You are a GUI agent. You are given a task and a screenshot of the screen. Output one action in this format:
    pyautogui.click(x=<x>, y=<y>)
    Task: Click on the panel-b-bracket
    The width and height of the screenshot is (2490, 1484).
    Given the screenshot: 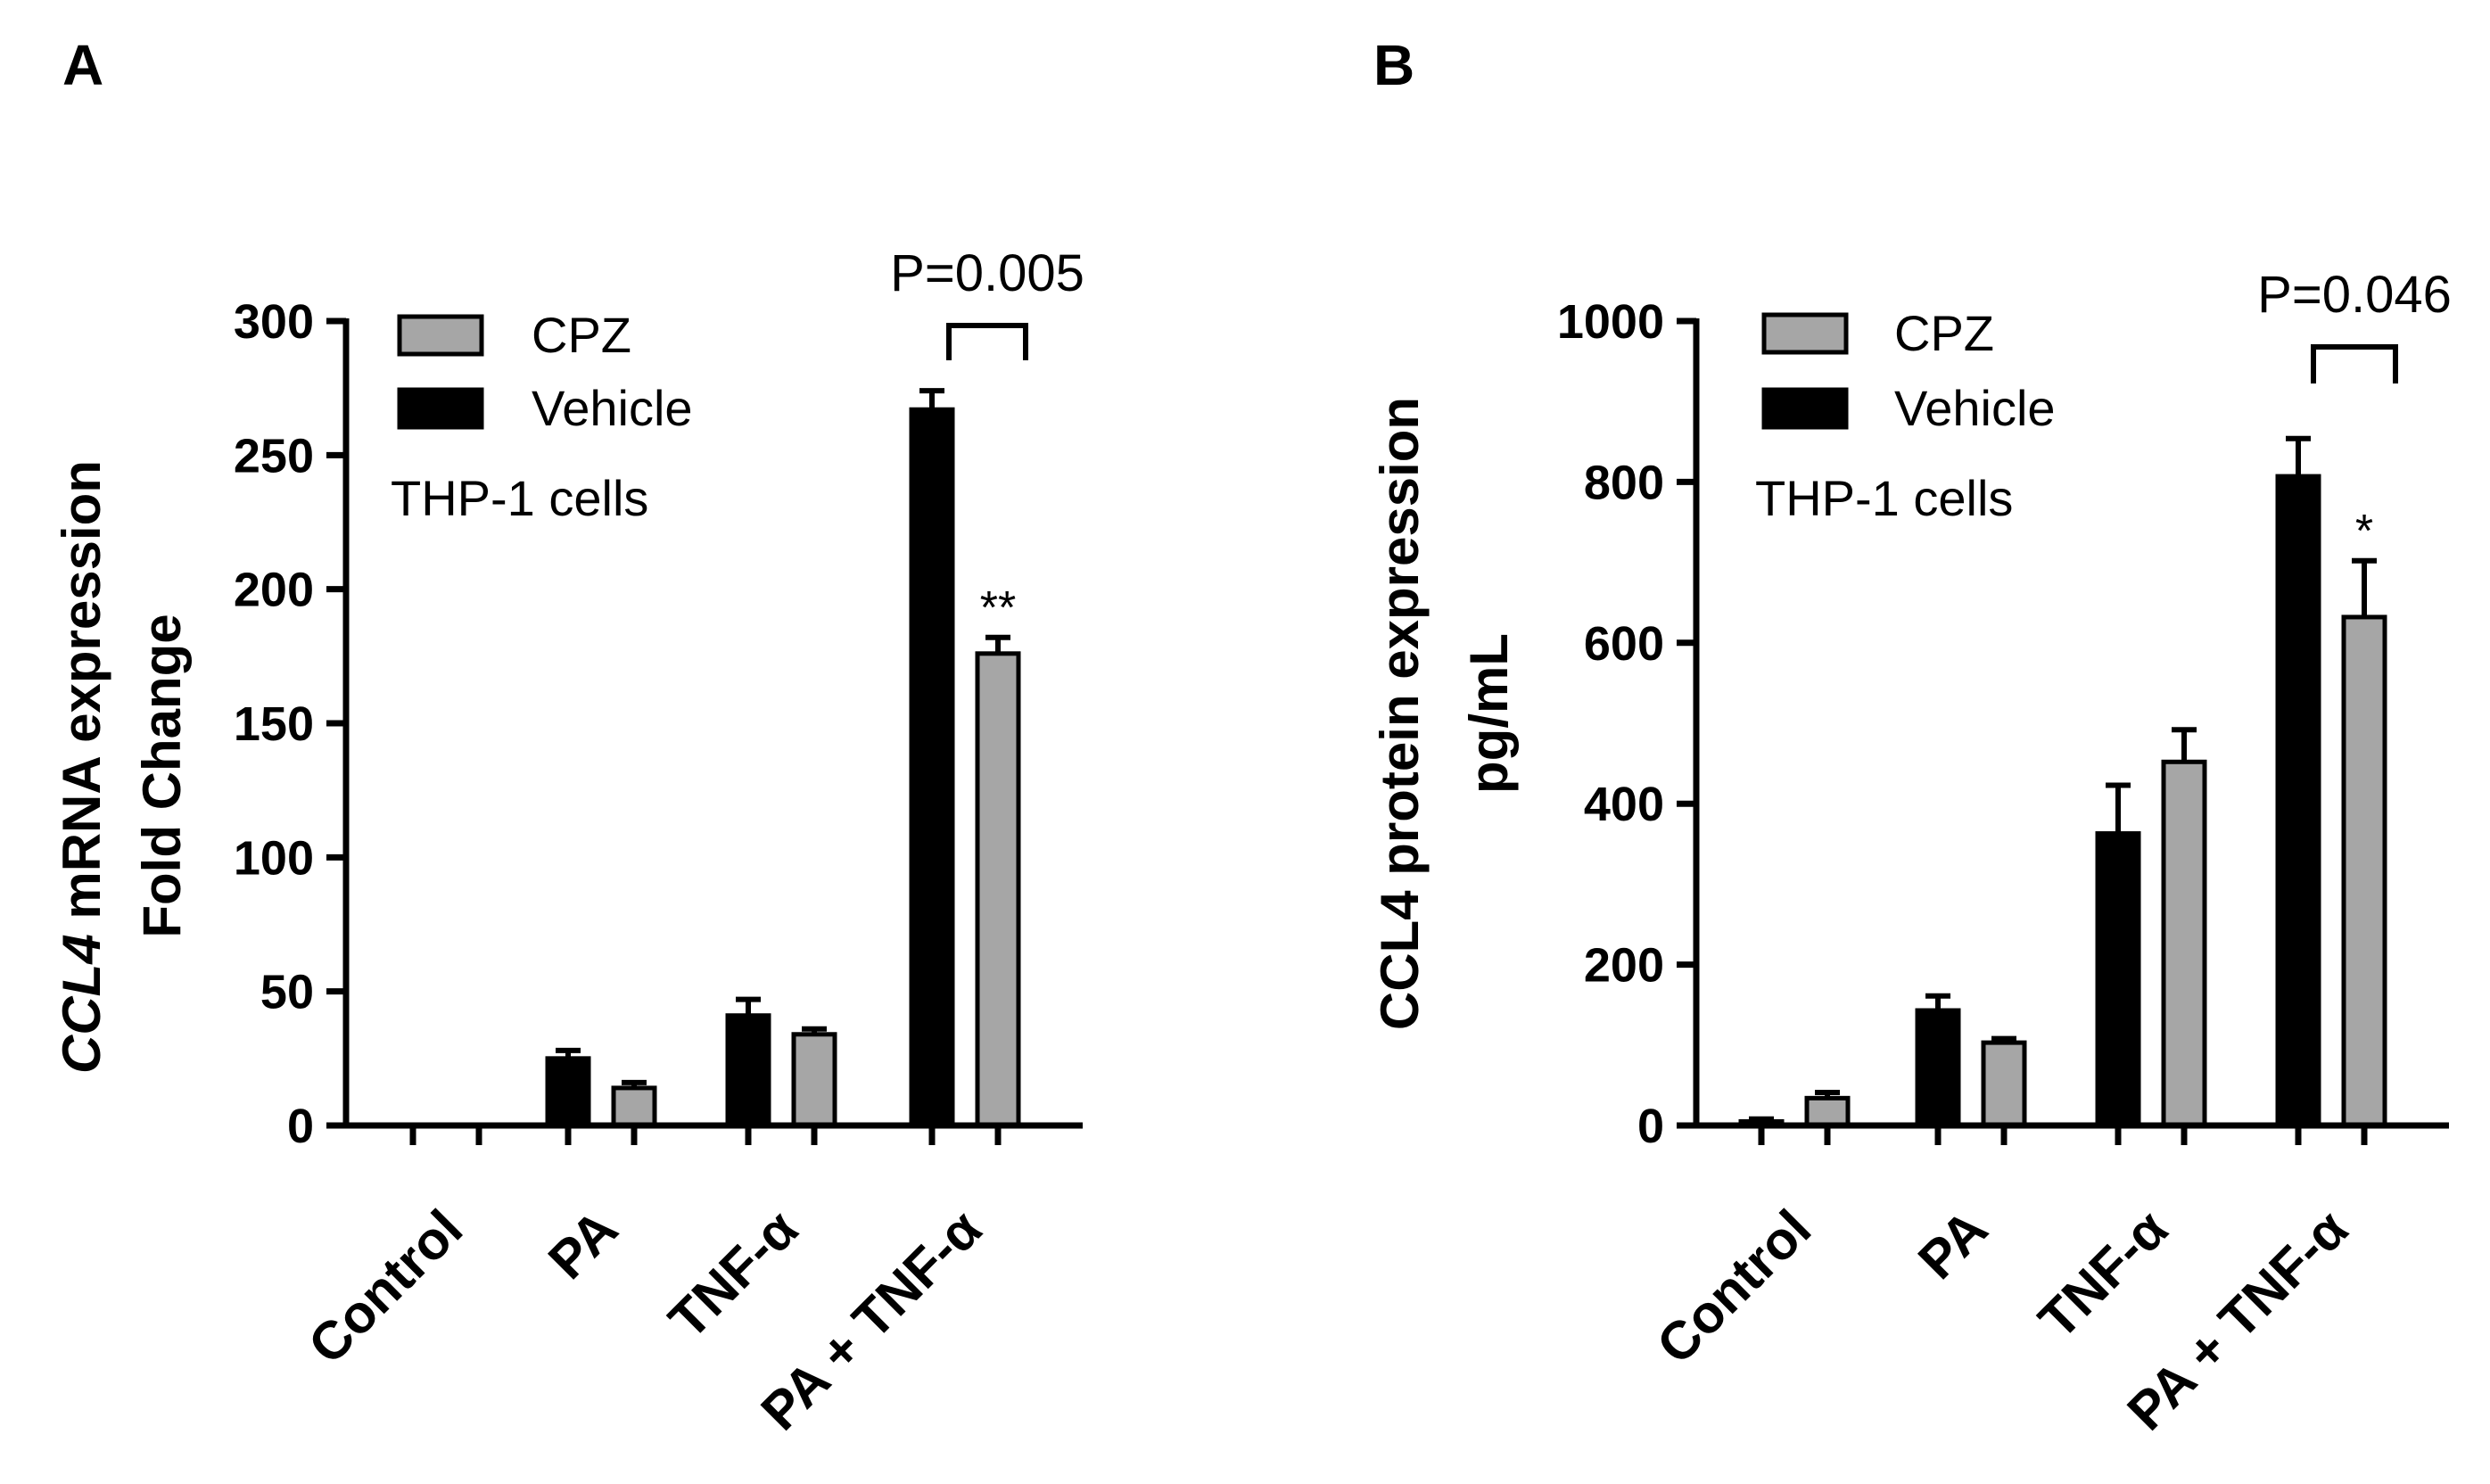 What is the action you would take?
    pyautogui.click(x=2355, y=363)
    